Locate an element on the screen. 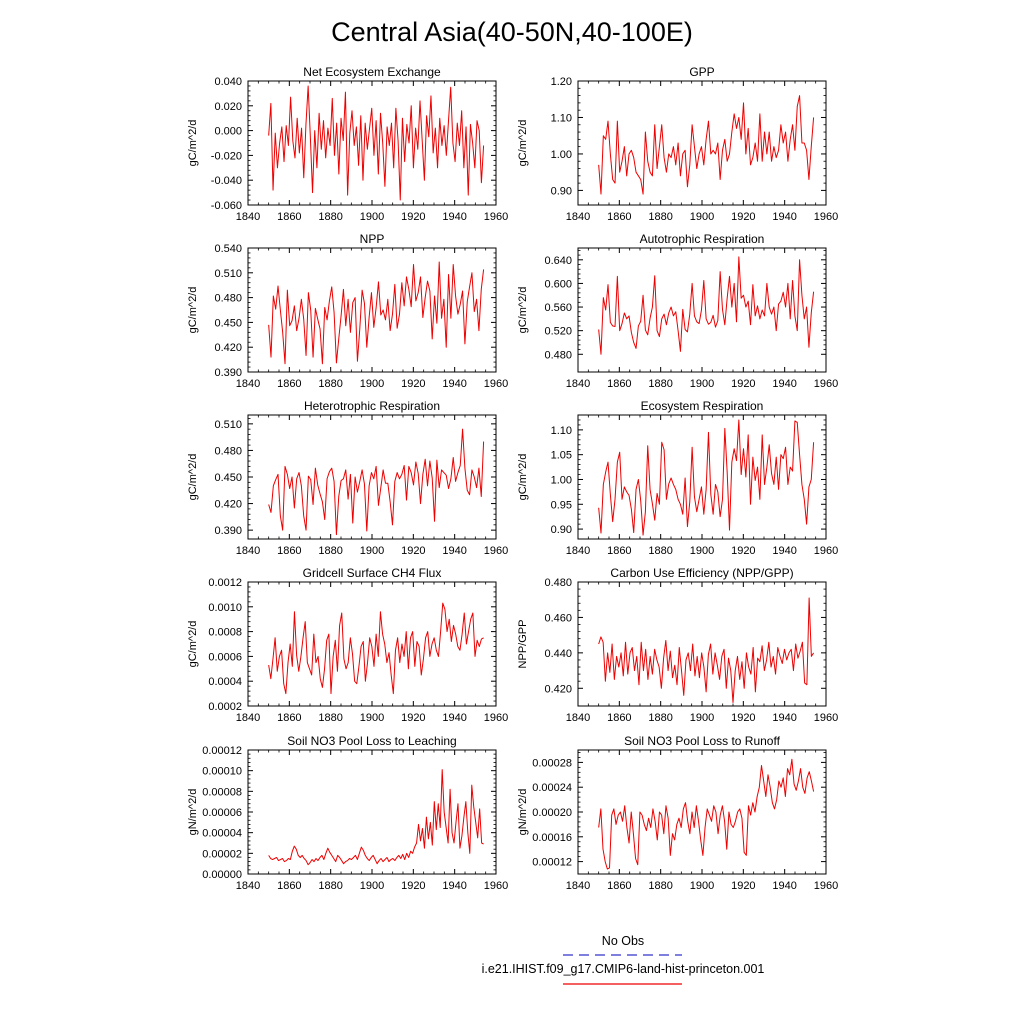  y-tick-label: 0.640 is located at coordinates (558, 261).